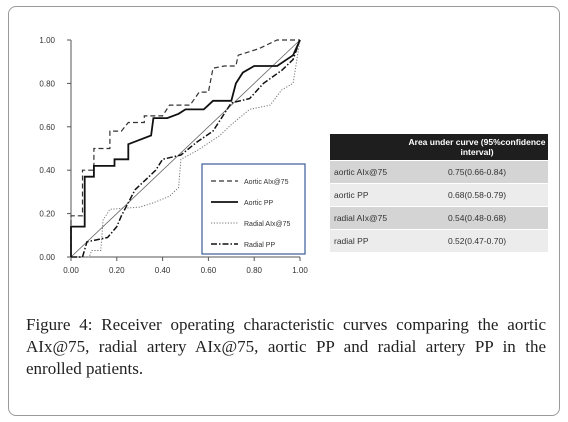 Image resolution: width=568 pixels, height=422 pixels. Describe the element at coordinates (259, 203) in the screenshot. I see `legend-label: Aortic PP` at that location.